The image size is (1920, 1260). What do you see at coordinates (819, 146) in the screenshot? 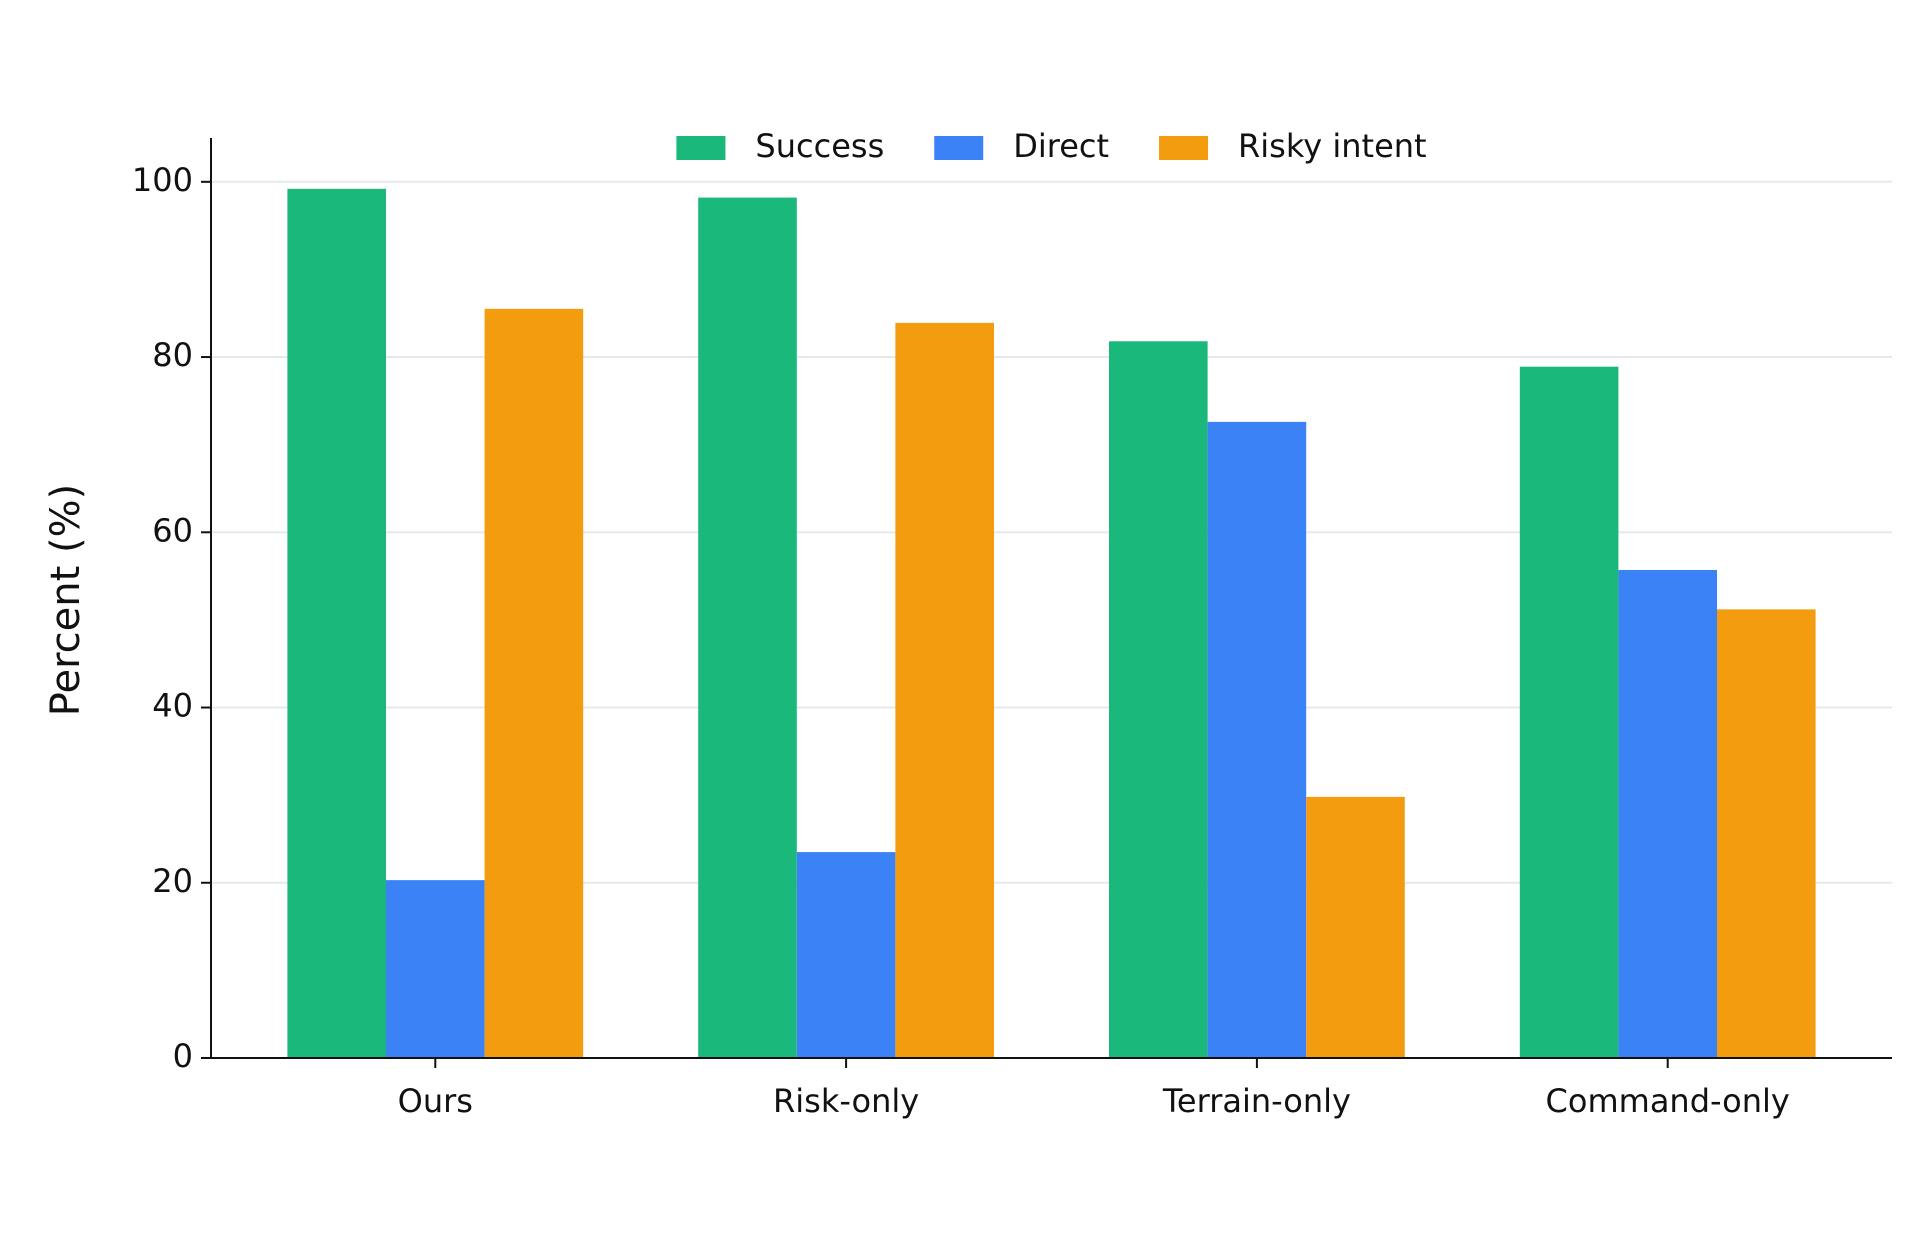
I see `legend-label: Success` at bounding box center [819, 146].